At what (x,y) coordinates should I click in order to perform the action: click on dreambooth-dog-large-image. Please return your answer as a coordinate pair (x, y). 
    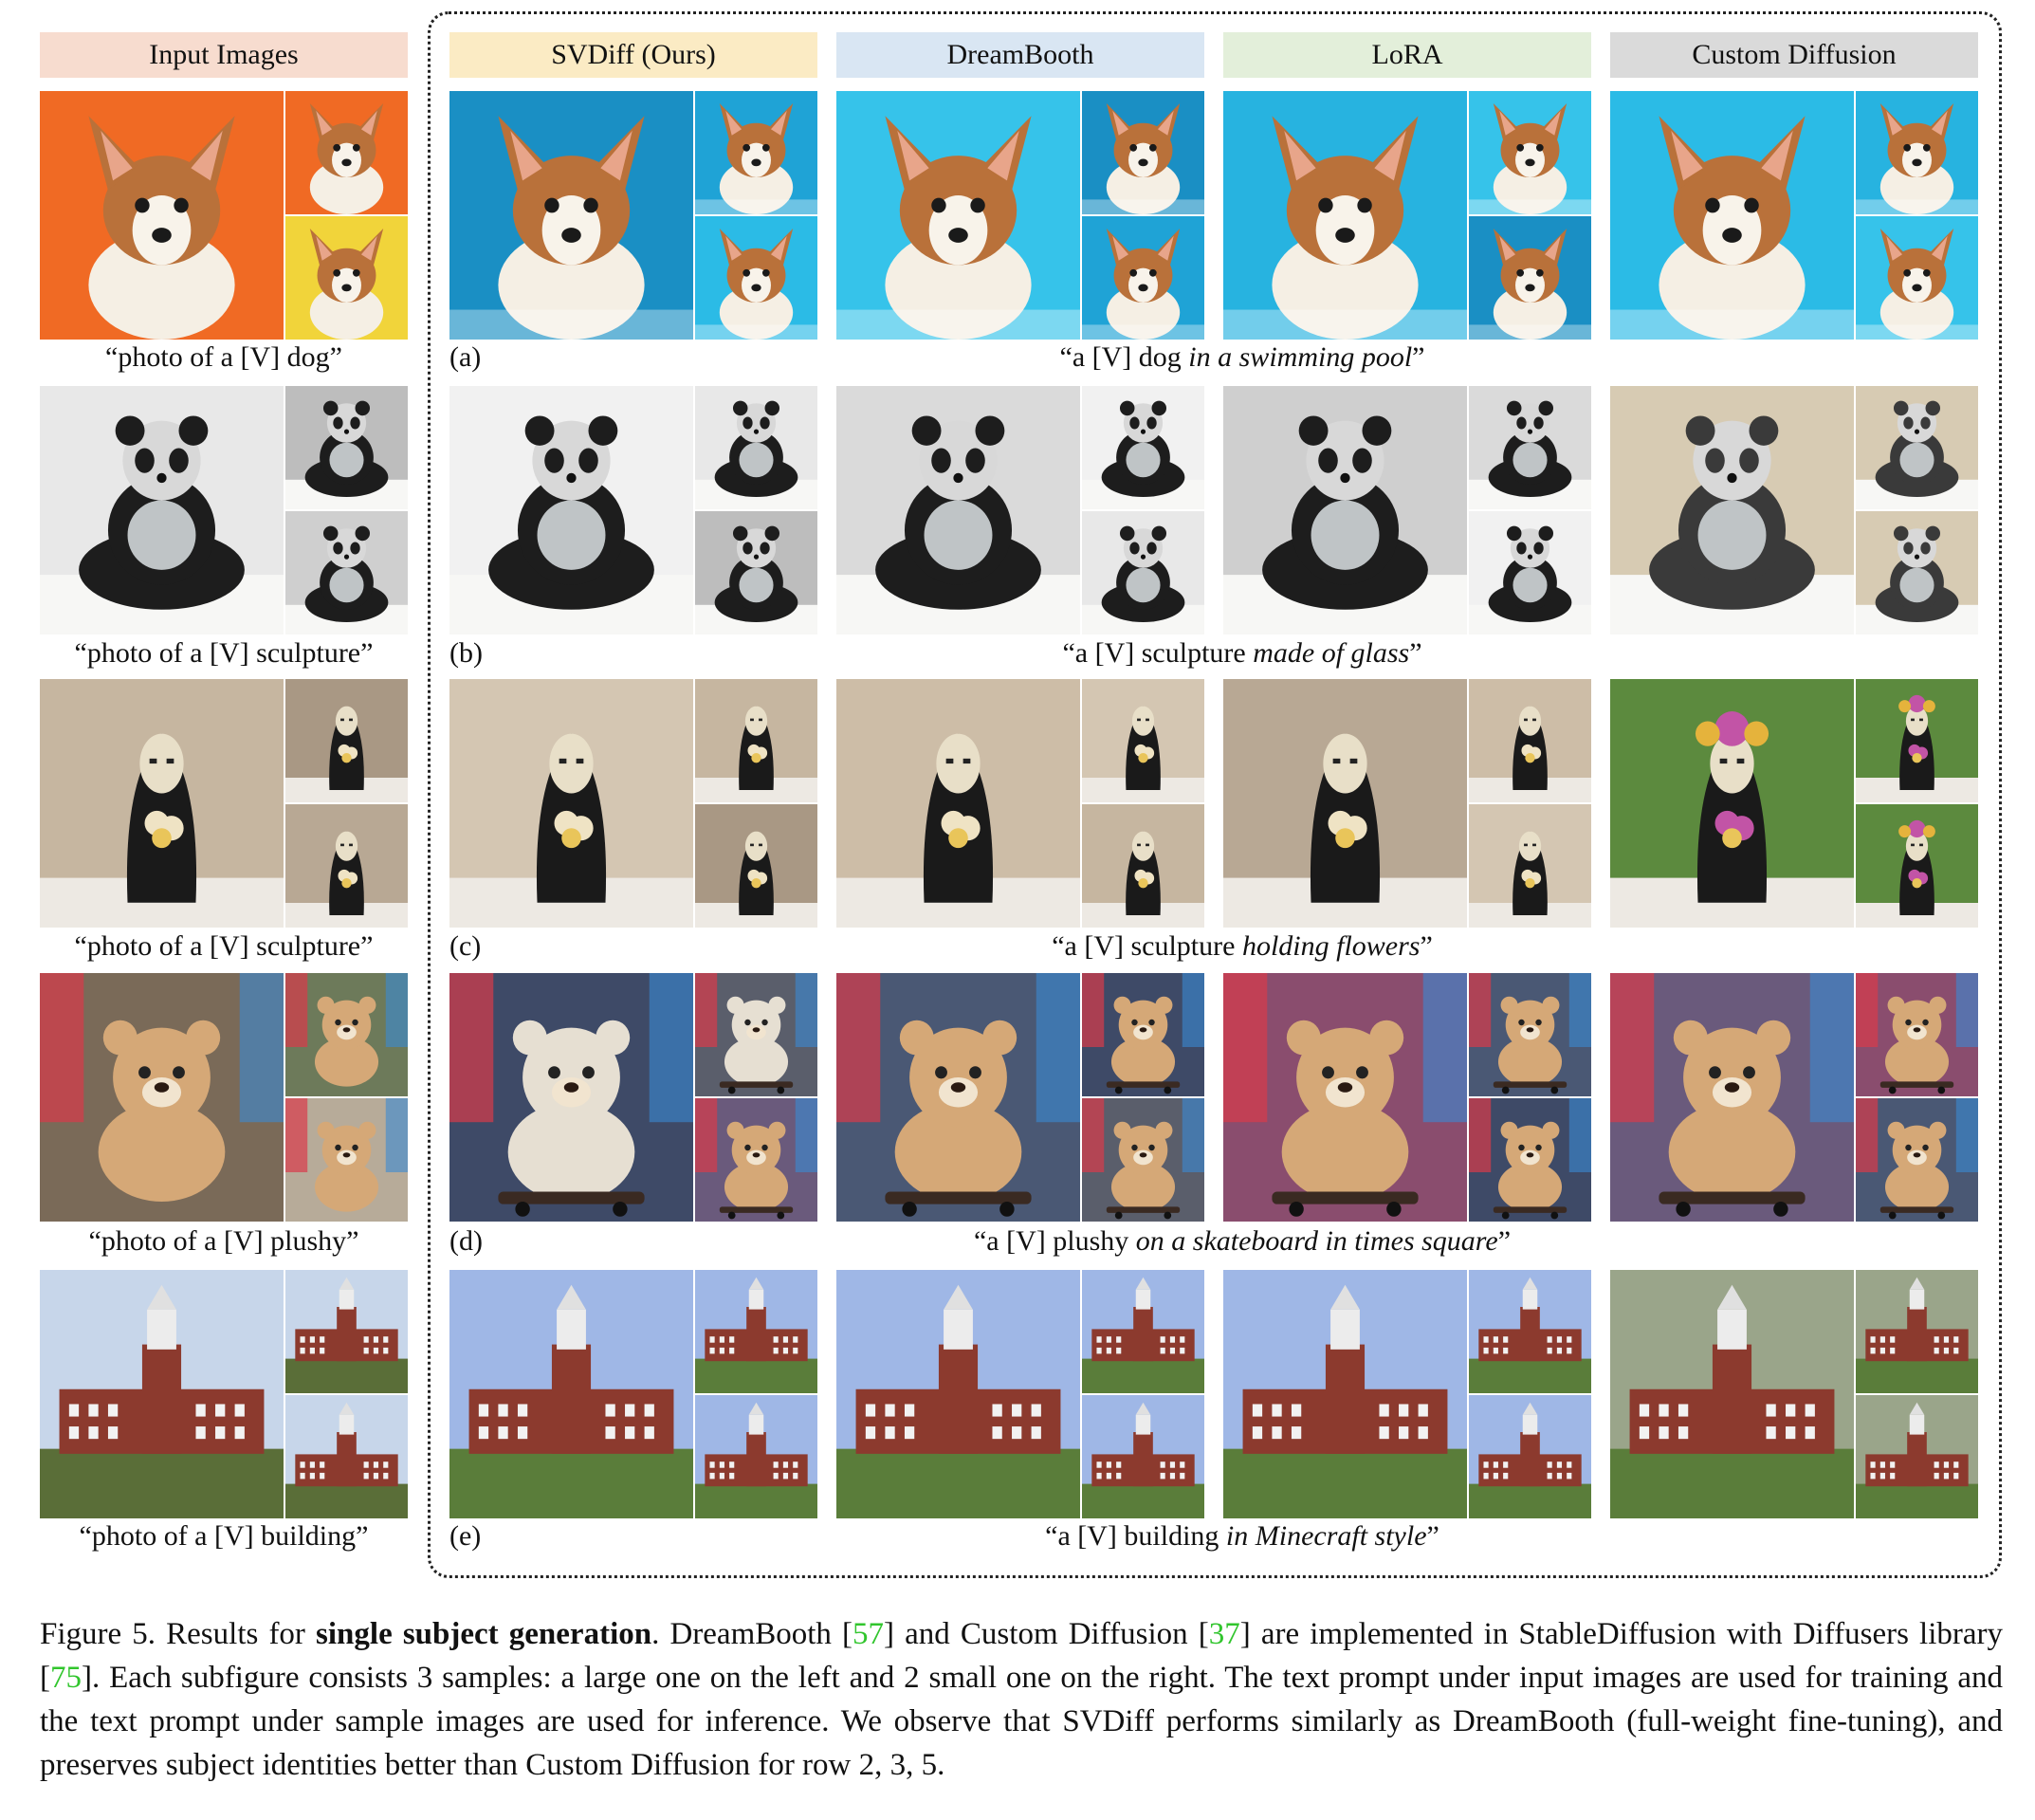
    Looking at the image, I should click on (958, 215).